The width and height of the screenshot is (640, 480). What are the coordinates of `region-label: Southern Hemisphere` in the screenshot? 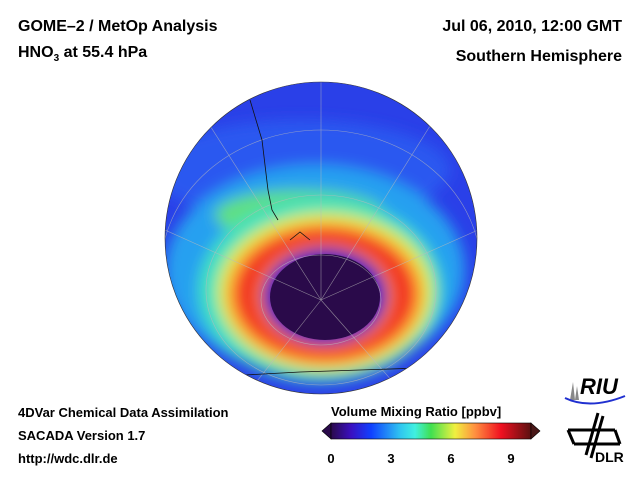 It's located at (538, 56).